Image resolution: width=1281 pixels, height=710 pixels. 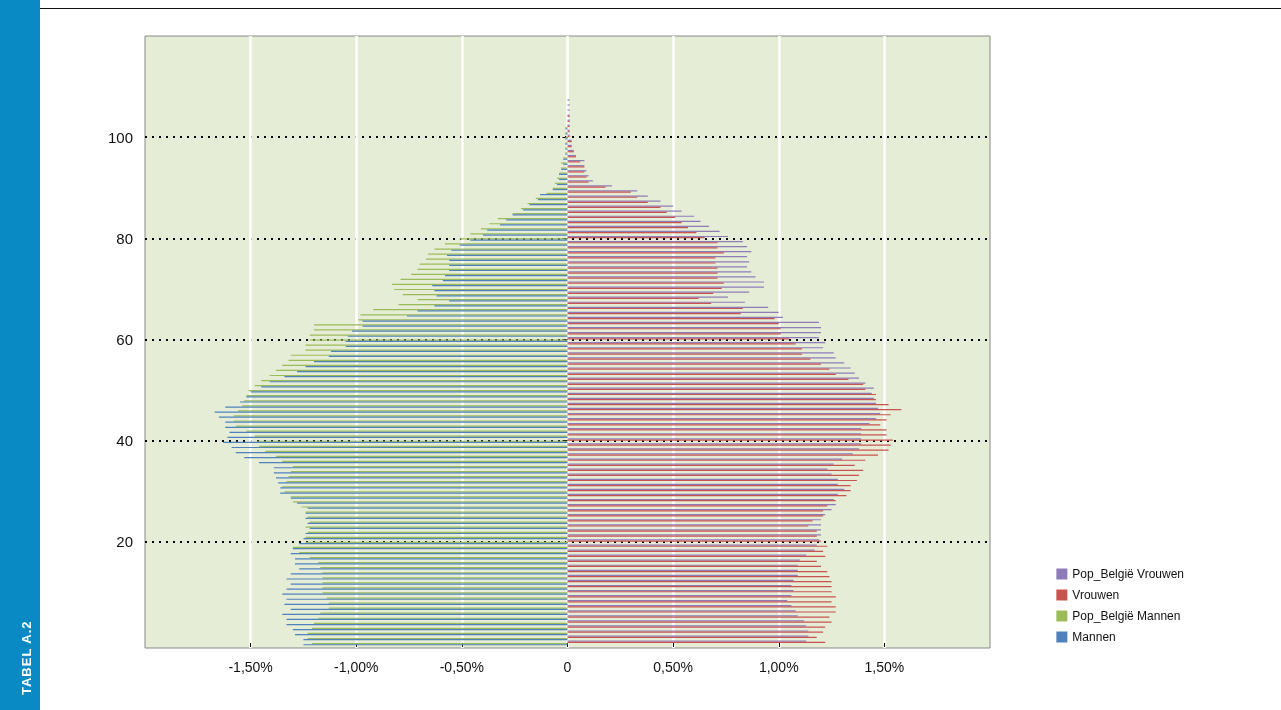 What do you see at coordinates (1096, 595) in the screenshot?
I see `legend-label: Vrouwen` at bounding box center [1096, 595].